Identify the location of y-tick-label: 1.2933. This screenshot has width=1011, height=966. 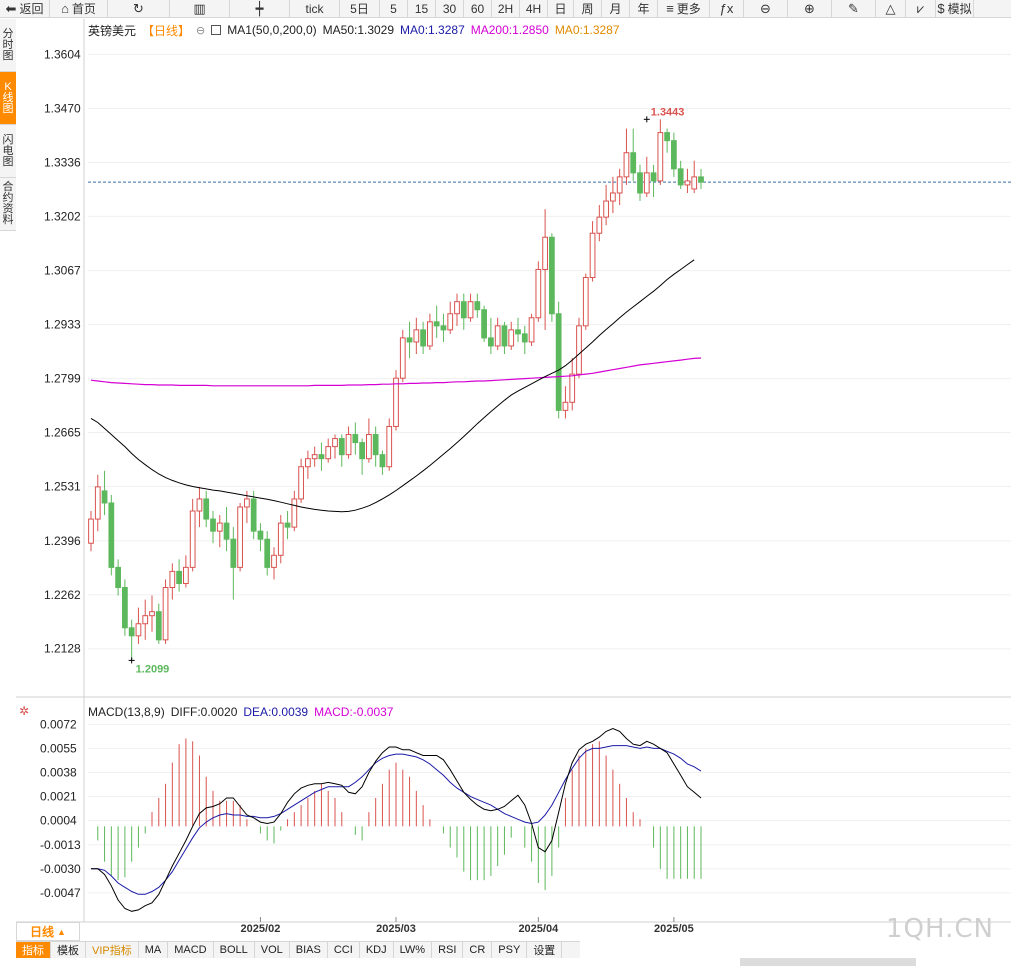
(62, 325).